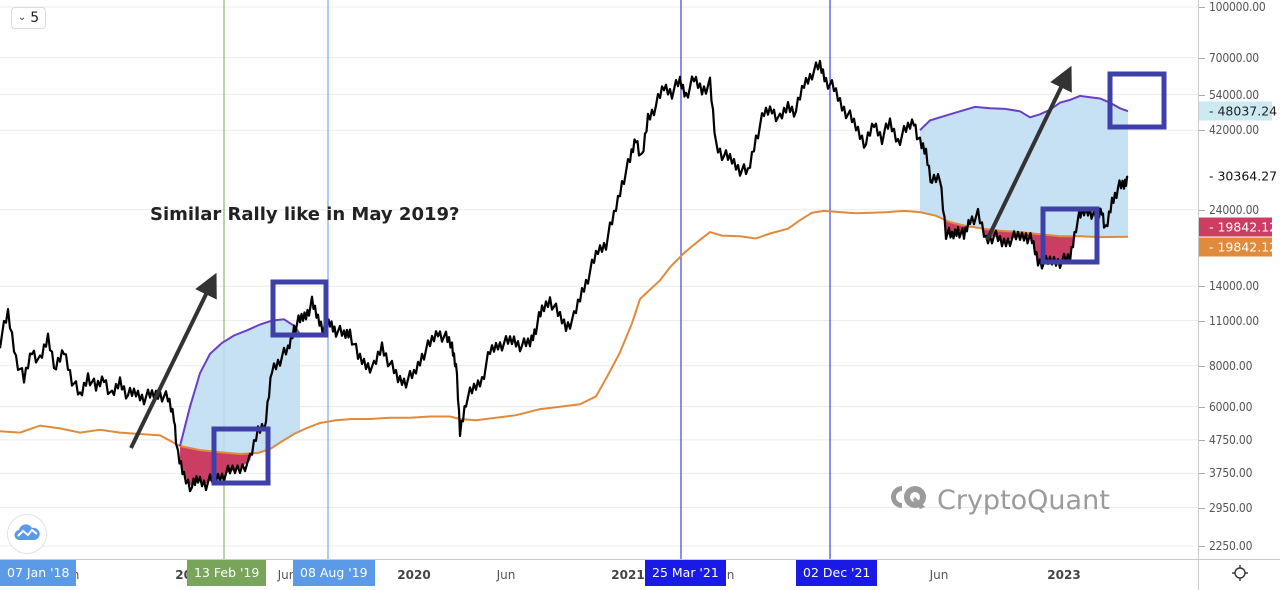  What do you see at coordinates (1234, 209) in the screenshot?
I see `price-tick-label: 24000.00` at bounding box center [1234, 209].